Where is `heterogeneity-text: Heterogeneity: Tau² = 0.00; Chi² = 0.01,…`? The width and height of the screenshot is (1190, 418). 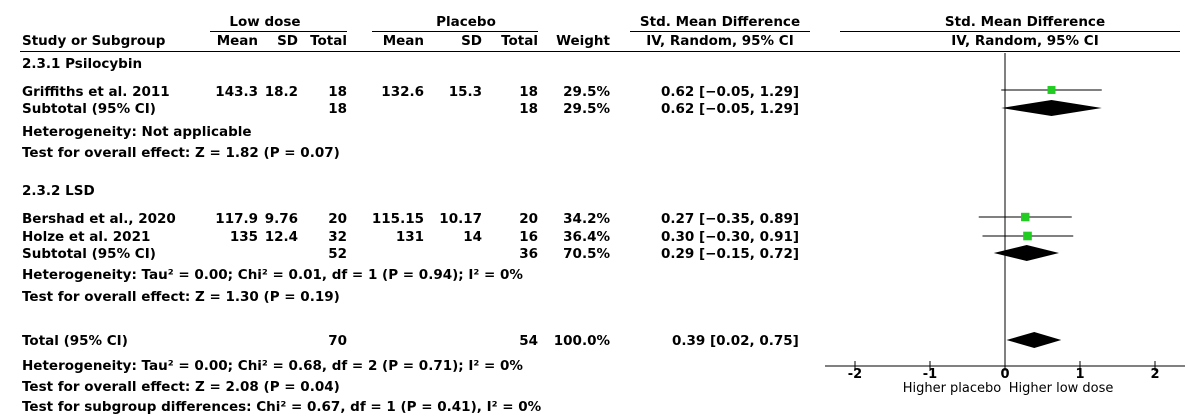
heterogeneity-text: Heterogeneity: Tau² = 0.00; Chi² = 0.01,… is located at coordinates (272, 275).